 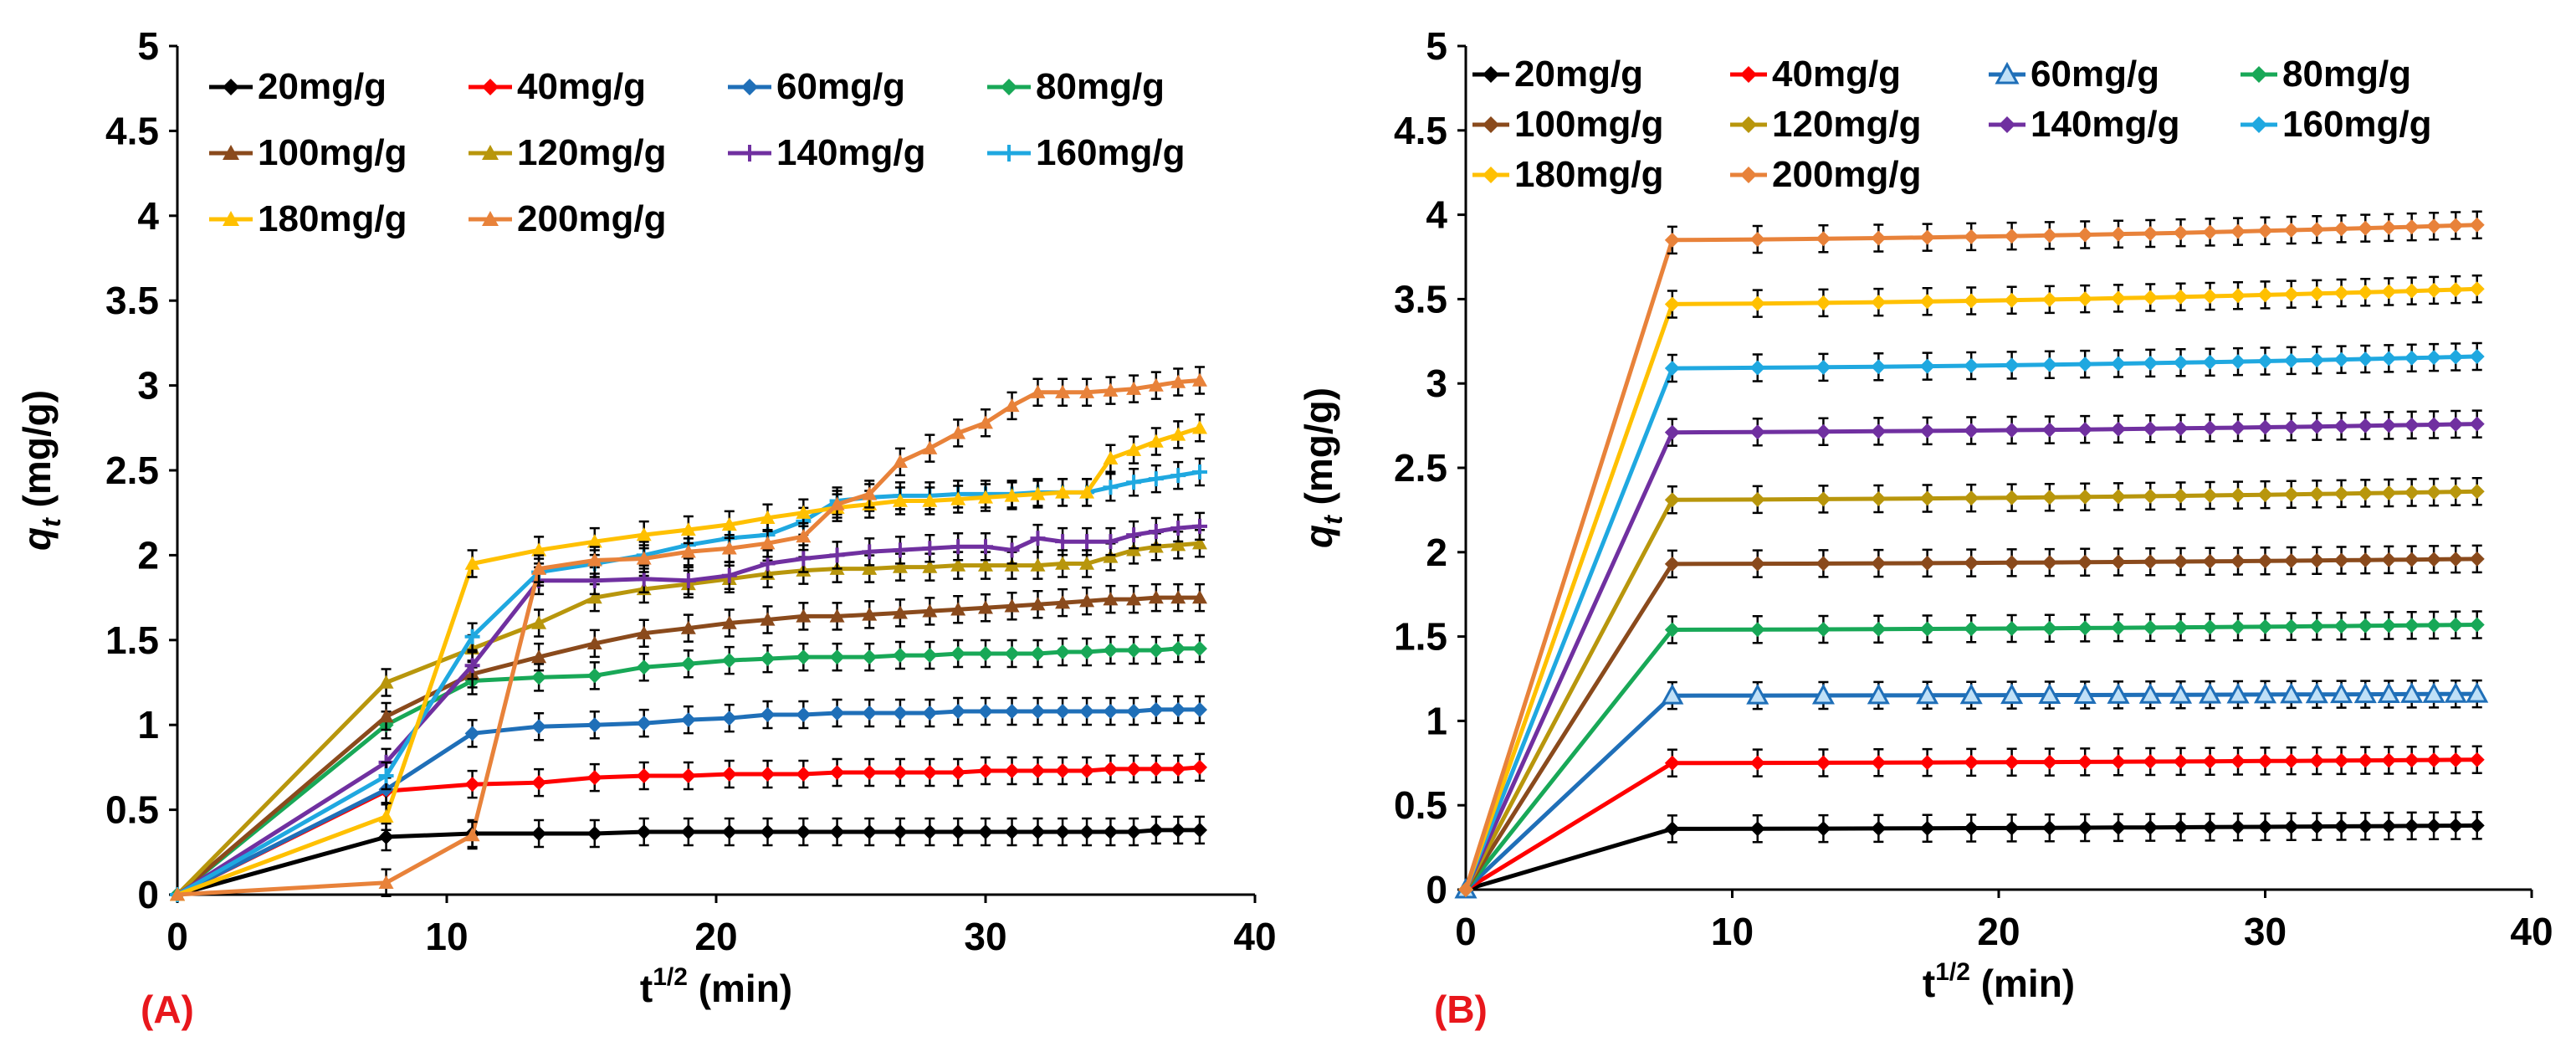 What do you see at coordinates (1319, 536) in the screenshot?
I see `y-axis-label-var: q` at bounding box center [1319, 536].